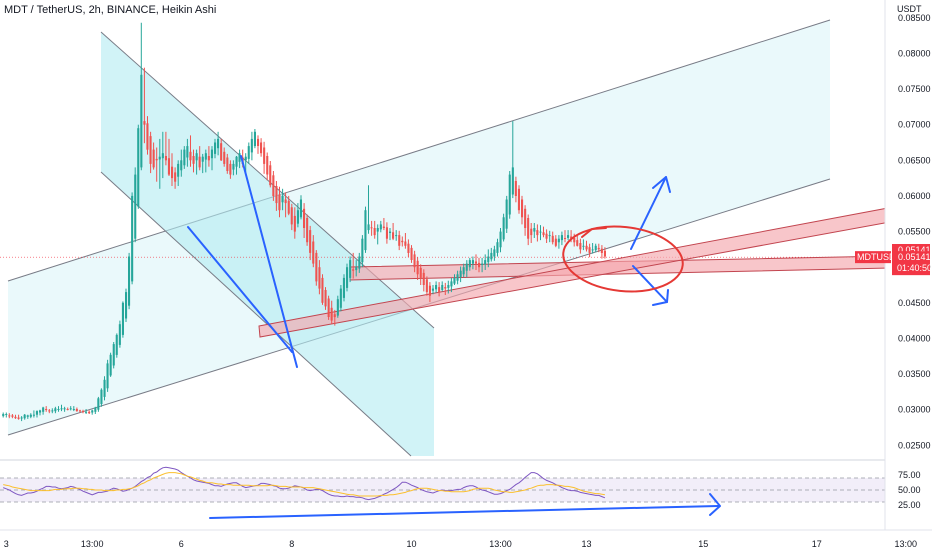  What do you see at coordinates (586, 544) in the screenshot?
I see `time-tick-label: 13` at bounding box center [586, 544].